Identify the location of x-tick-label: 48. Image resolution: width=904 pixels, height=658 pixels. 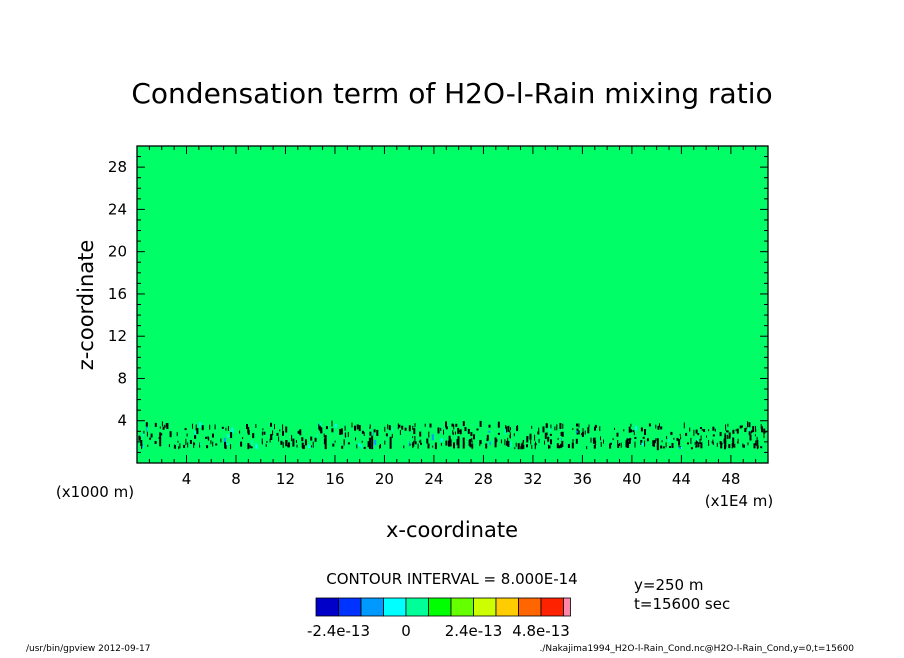
(730, 479).